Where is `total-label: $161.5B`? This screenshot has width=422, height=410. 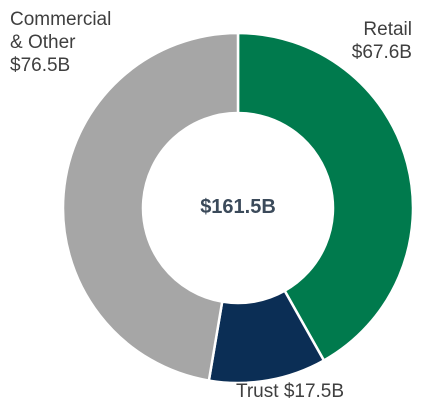
total-label: $161.5B is located at coordinates (238, 207).